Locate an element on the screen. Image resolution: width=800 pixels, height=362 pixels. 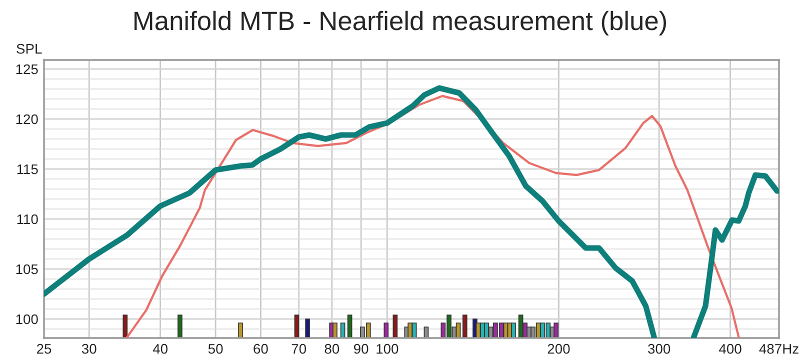
x-tick-label: 80 is located at coordinates (332, 349).